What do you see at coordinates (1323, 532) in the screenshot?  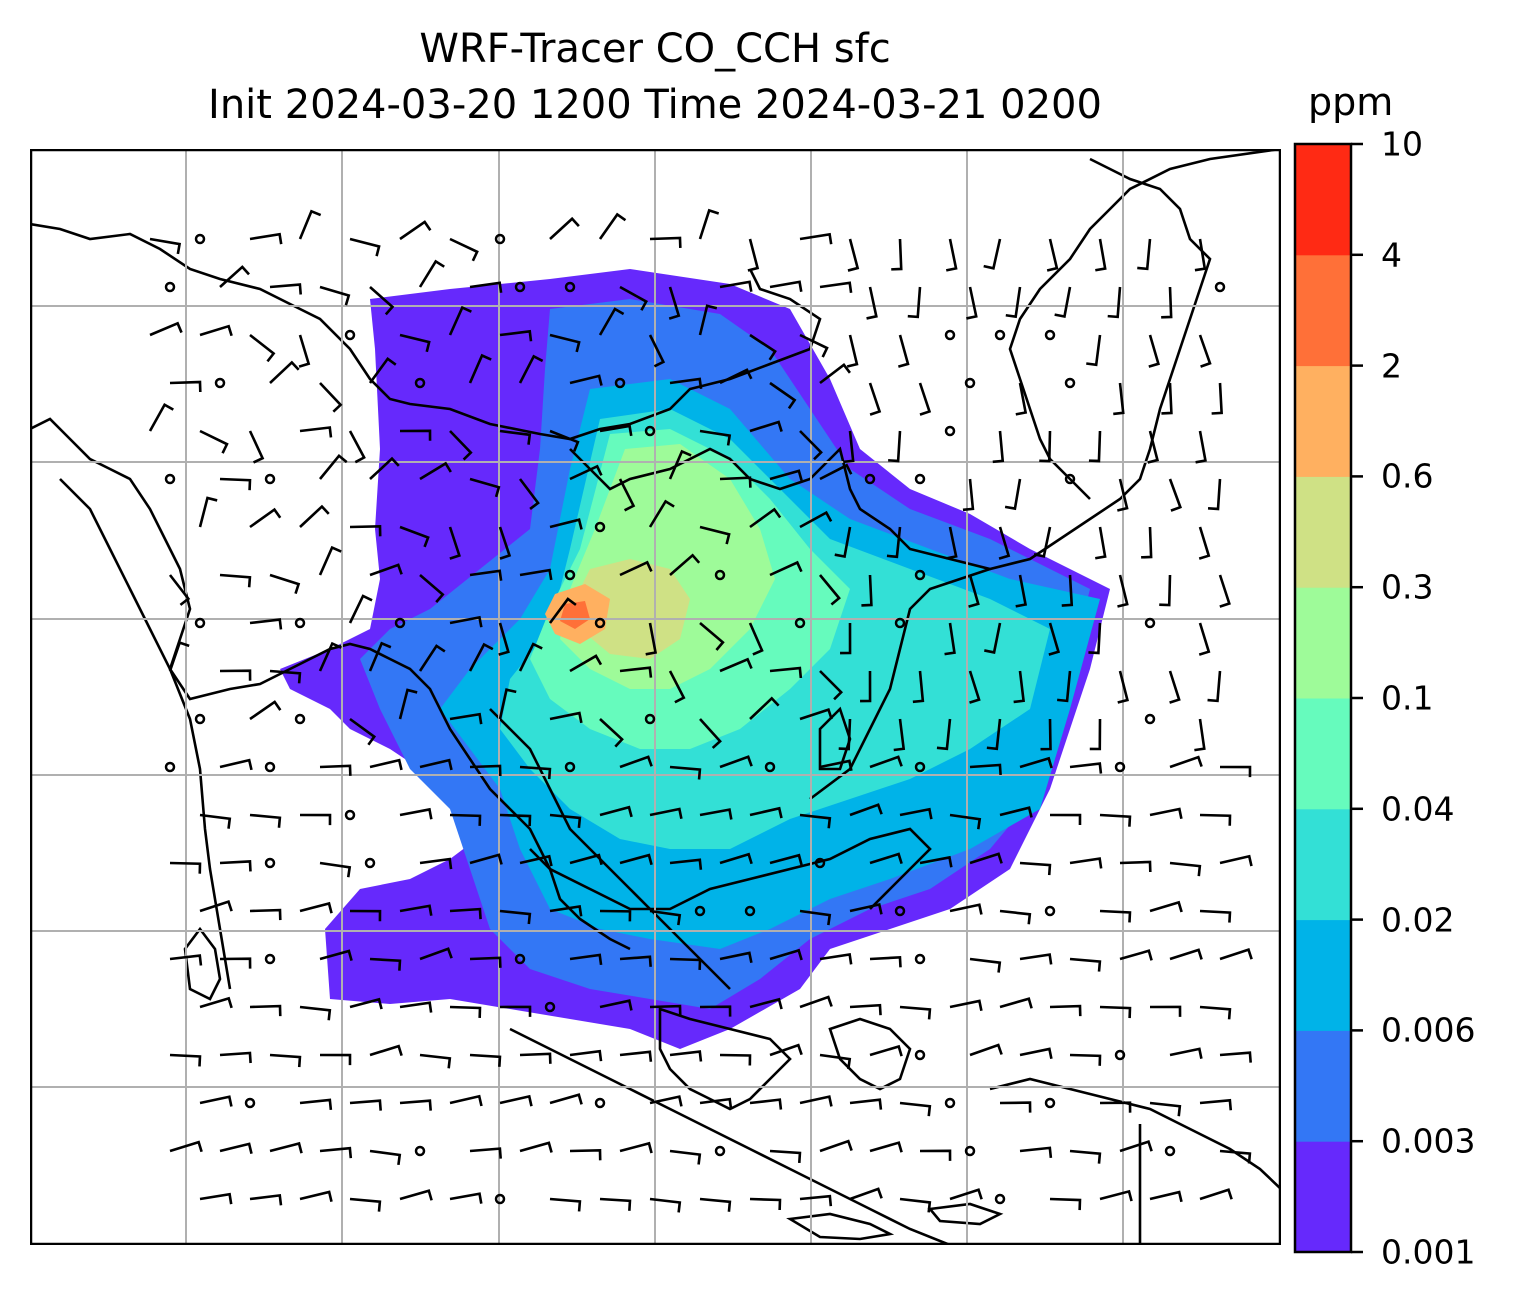 I see `colorbar-segment` at bounding box center [1323, 532].